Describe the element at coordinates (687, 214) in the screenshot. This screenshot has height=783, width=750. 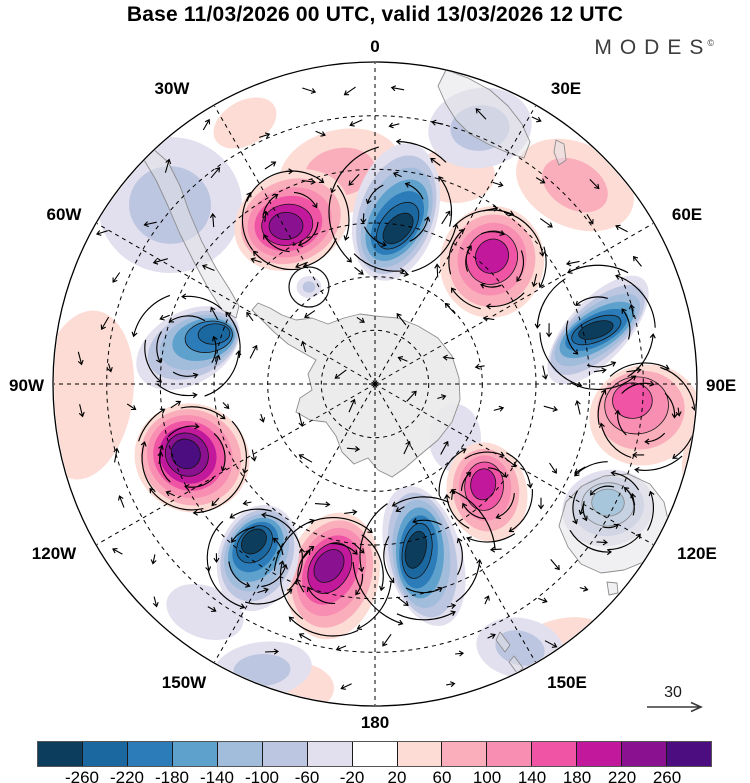
I see `meridian-label-60e: 60E` at that location.